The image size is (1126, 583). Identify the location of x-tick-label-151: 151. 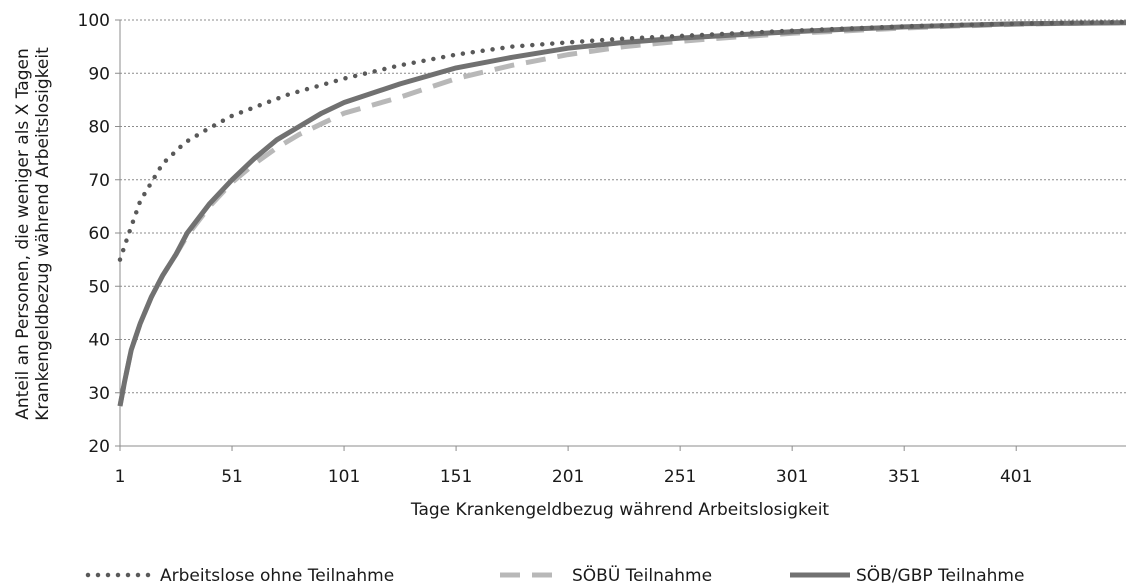
(456, 477).